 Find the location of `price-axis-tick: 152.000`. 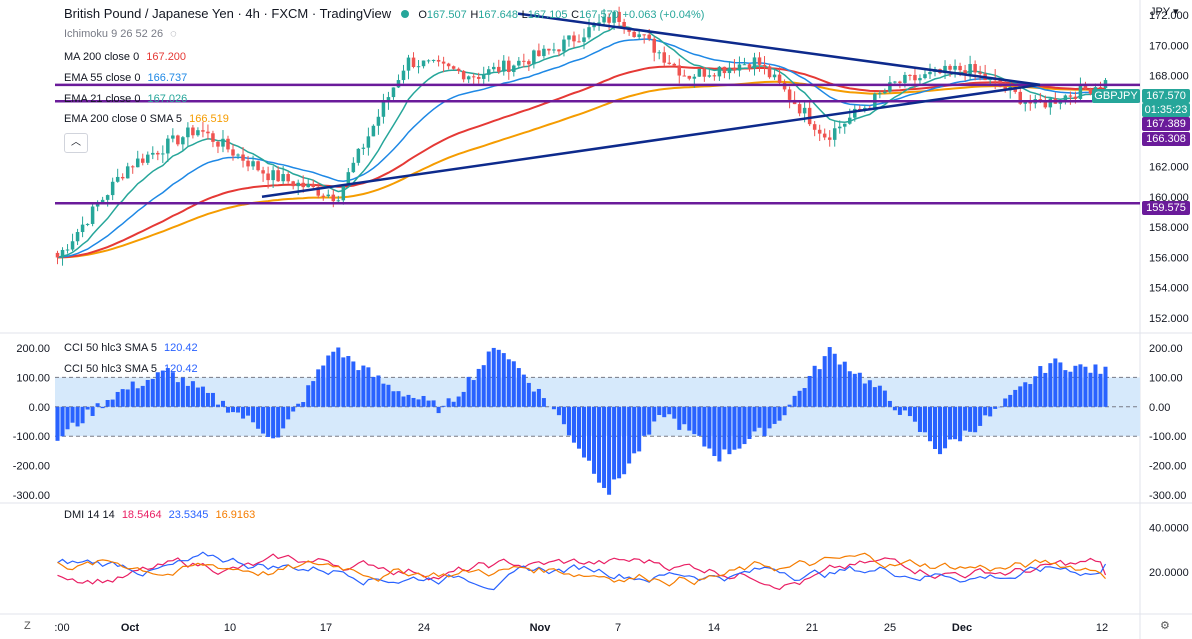

price-axis-tick: 152.000 is located at coordinates (1169, 319).